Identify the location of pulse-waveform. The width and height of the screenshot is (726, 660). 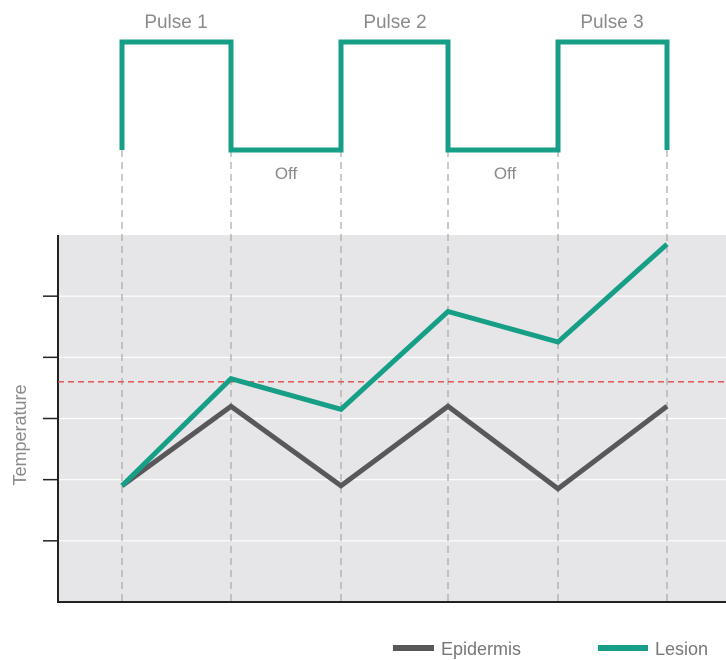
(394, 96).